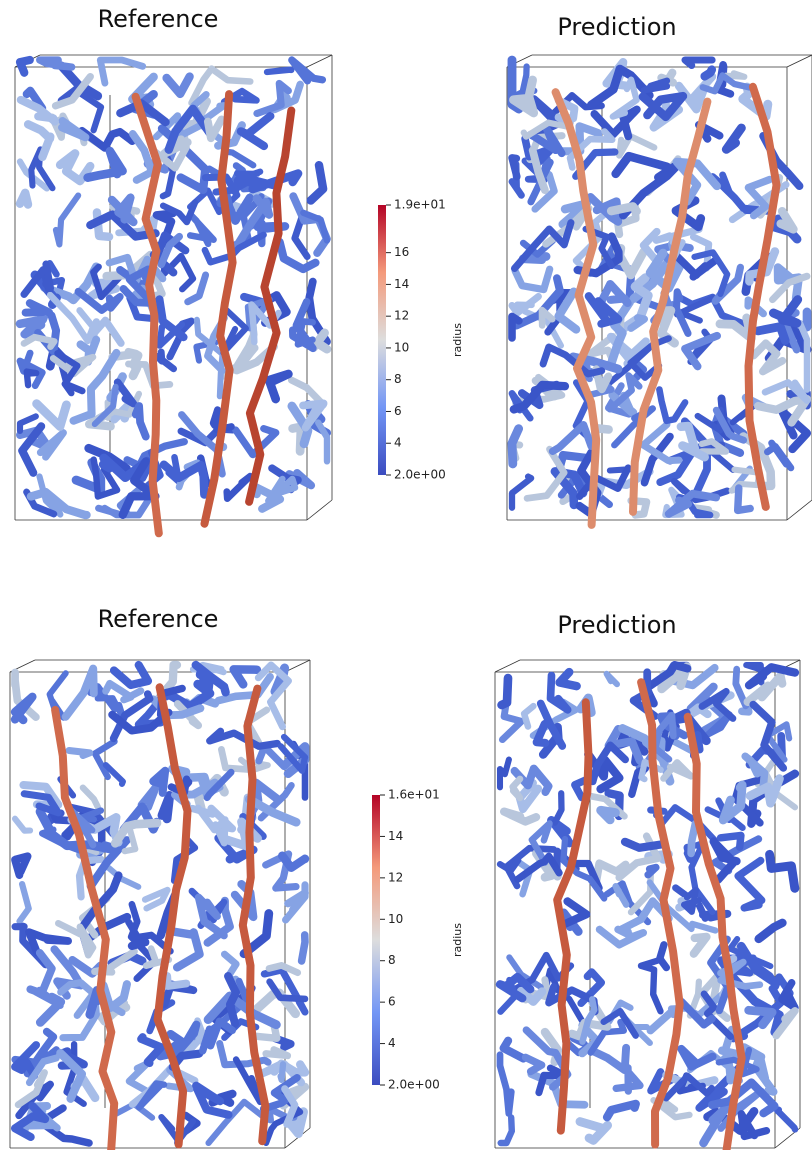 This screenshot has height=1150, width=812. Describe the element at coordinates (319, 61) in the screenshot. I see `box-edge` at that location.